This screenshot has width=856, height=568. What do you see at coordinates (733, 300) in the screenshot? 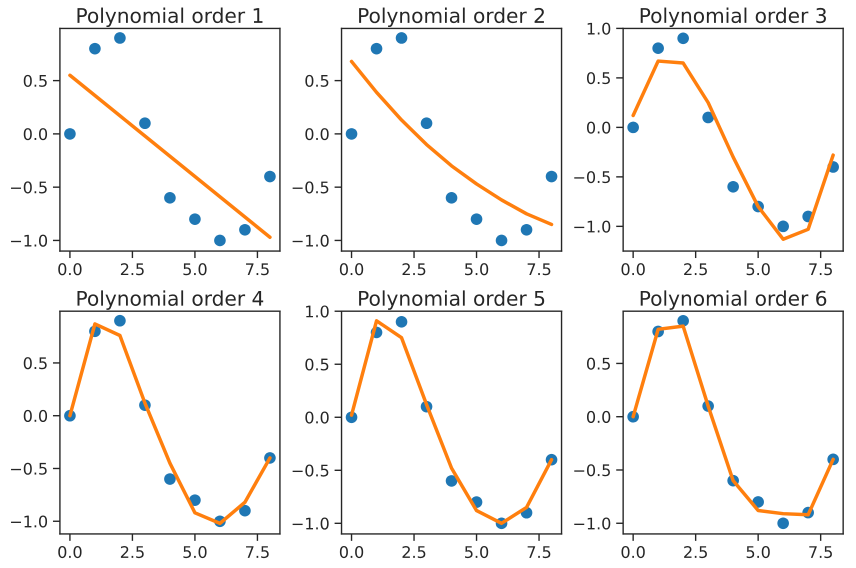
I see `chart-title: Polynomial order 6` at bounding box center [733, 300].